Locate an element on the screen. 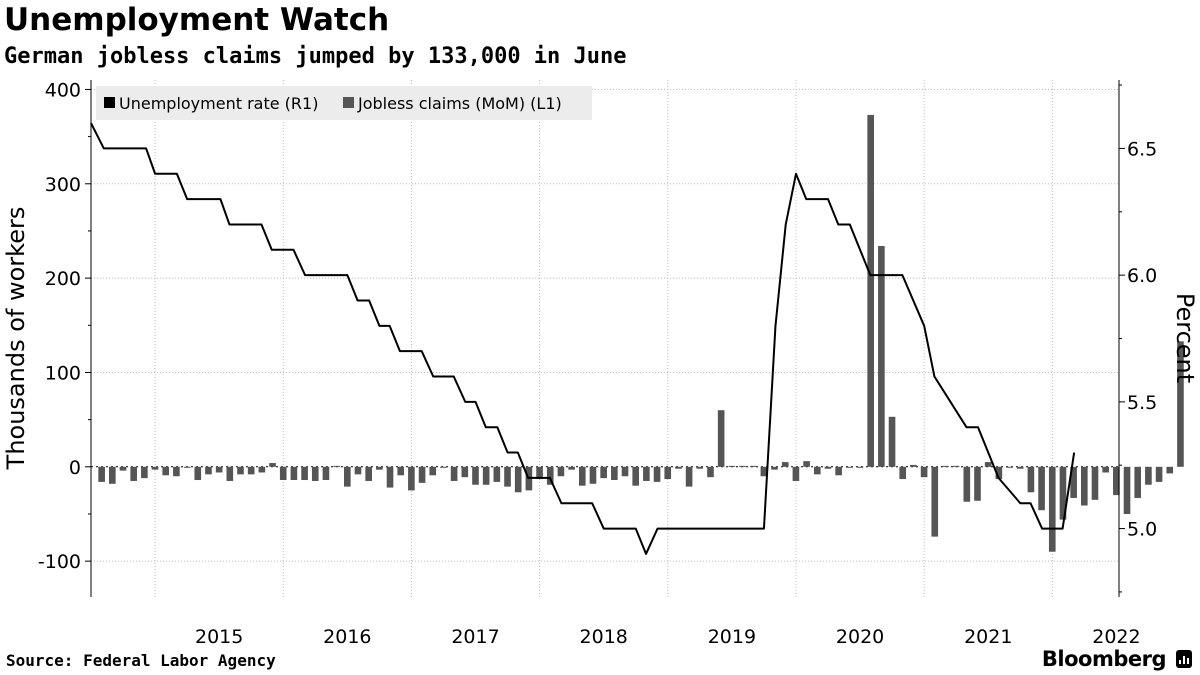 The height and width of the screenshot is (675, 1200). right-axis-title: Percent is located at coordinates (1185, 338).